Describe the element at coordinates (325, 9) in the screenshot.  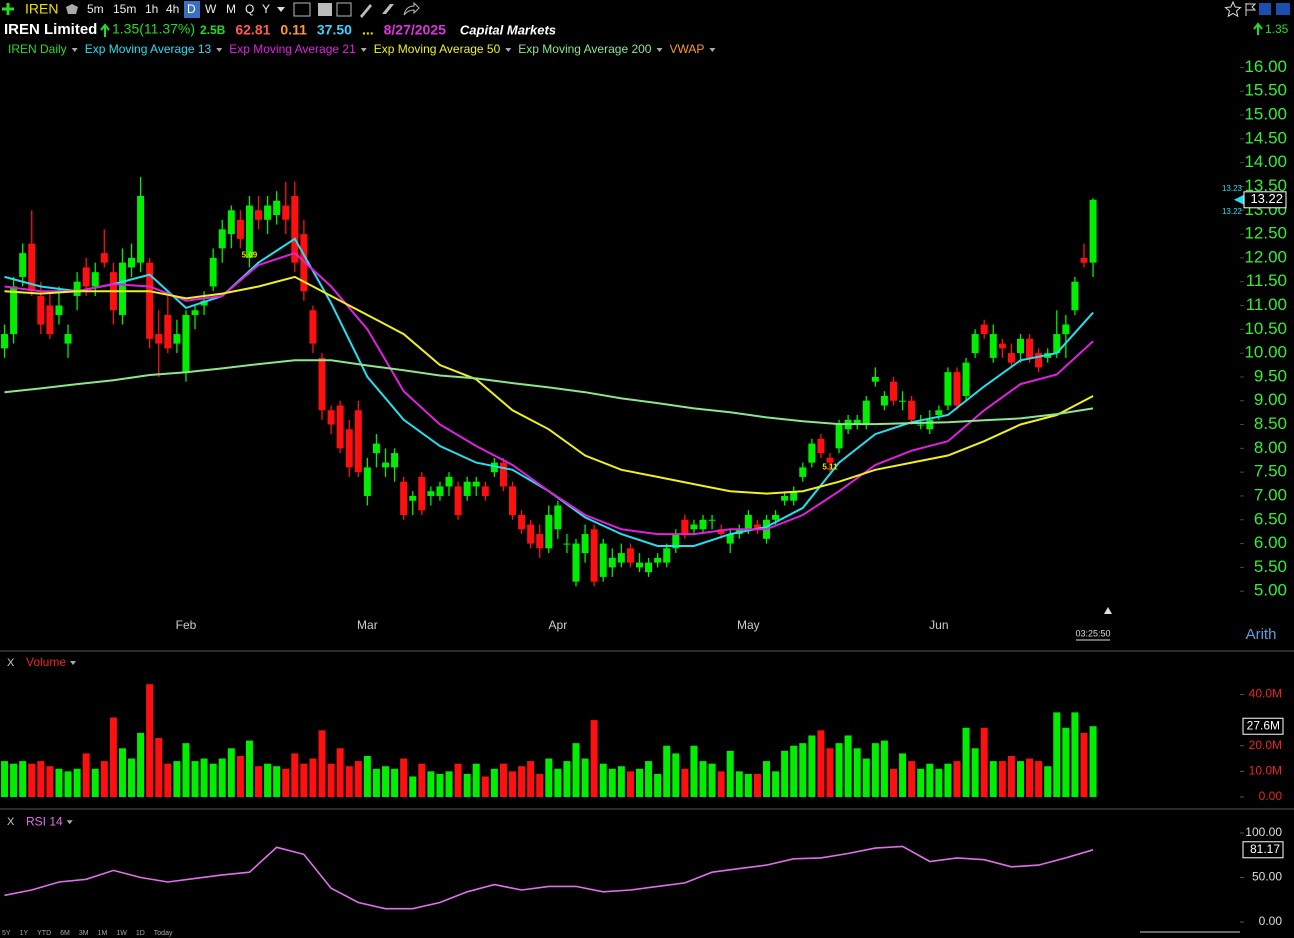
I see `indicator-icon` at that location.